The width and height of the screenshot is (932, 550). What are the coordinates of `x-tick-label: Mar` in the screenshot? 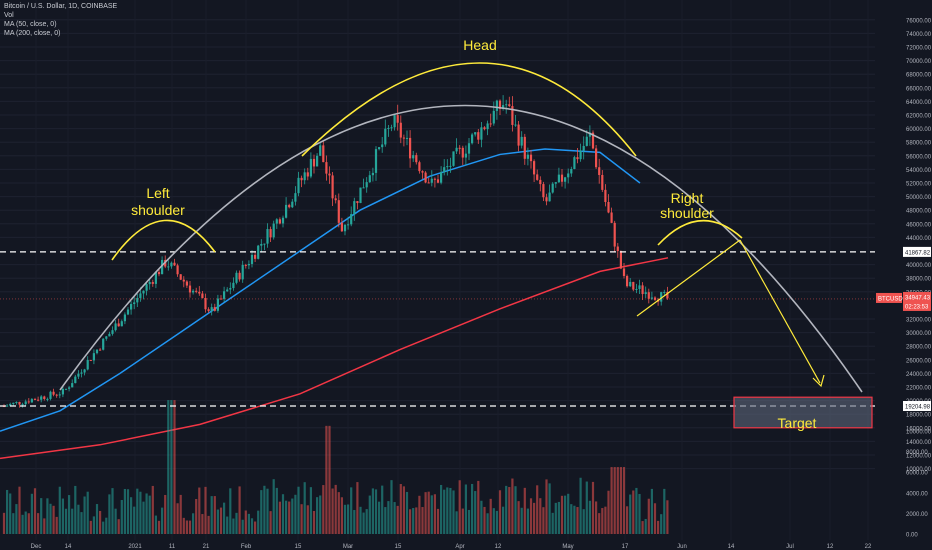 It's located at (348, 547).